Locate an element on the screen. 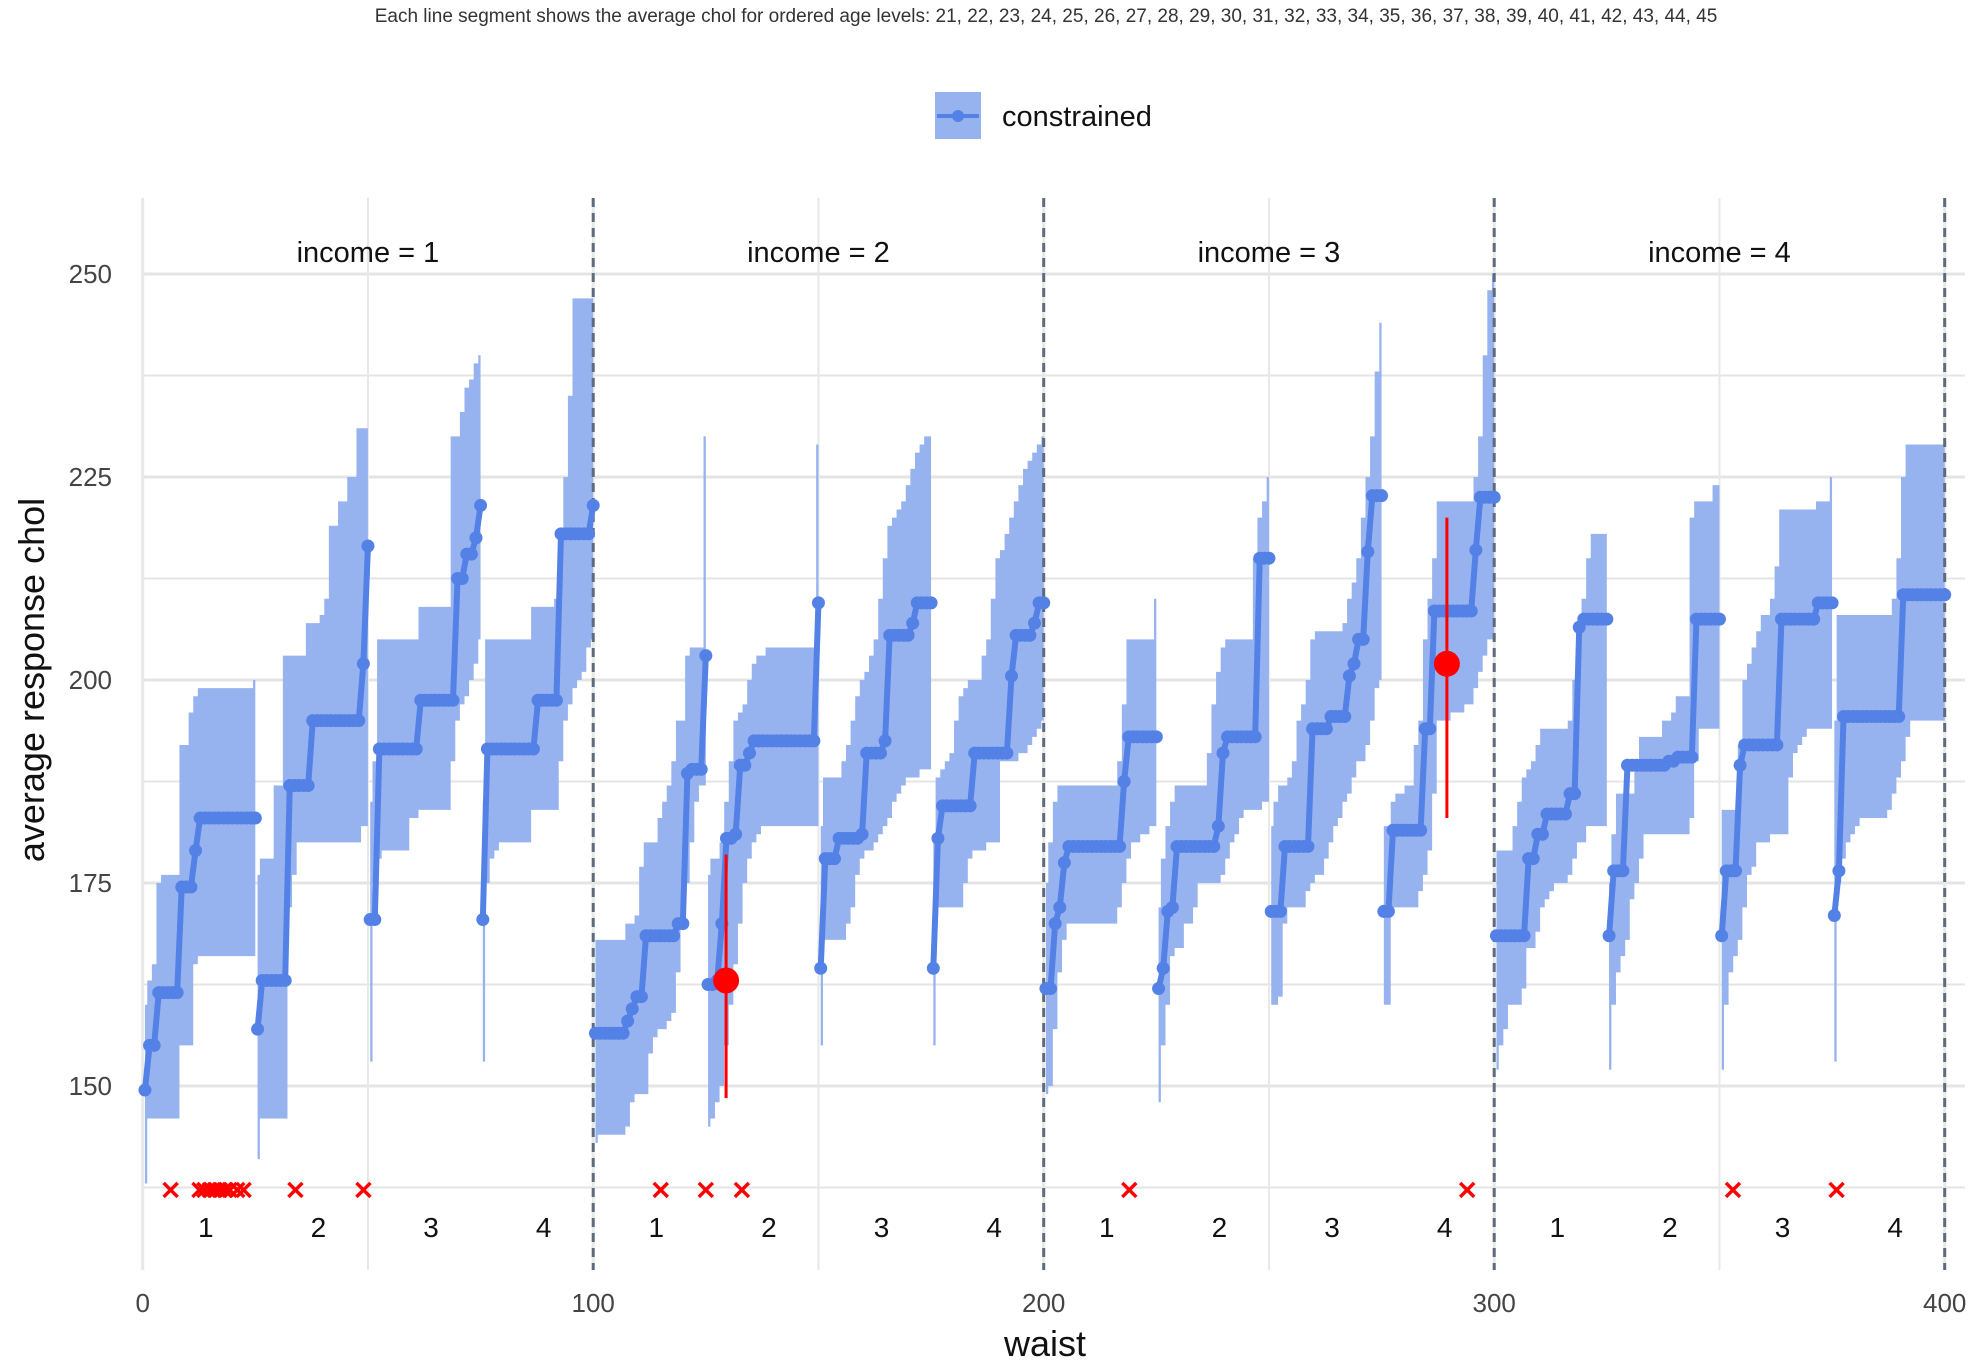 This screenshot has width=1980, height=1370. y-axis: 150 175 200 225 250 is located at coordinates (90, 680).